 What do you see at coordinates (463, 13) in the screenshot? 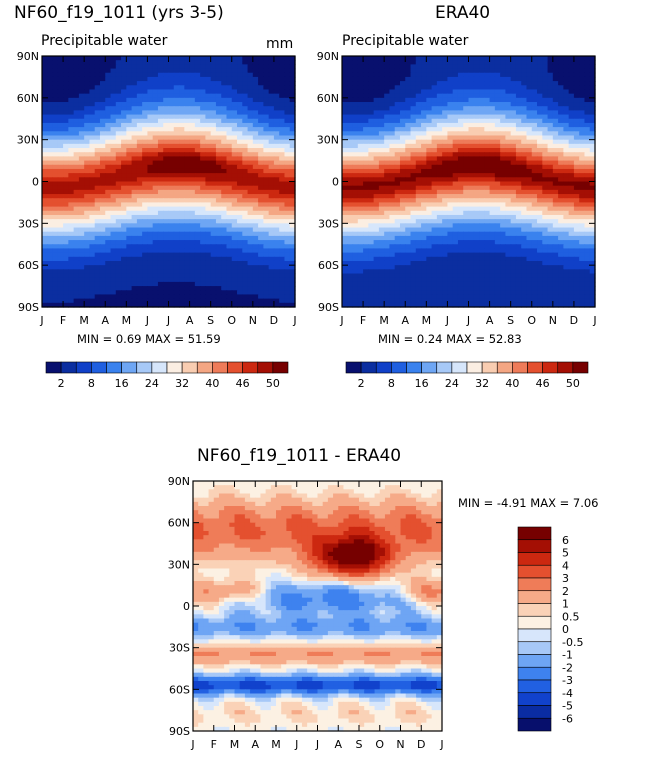
I see `era40-panel-title: ERA40` at bounding box center [463, 13].